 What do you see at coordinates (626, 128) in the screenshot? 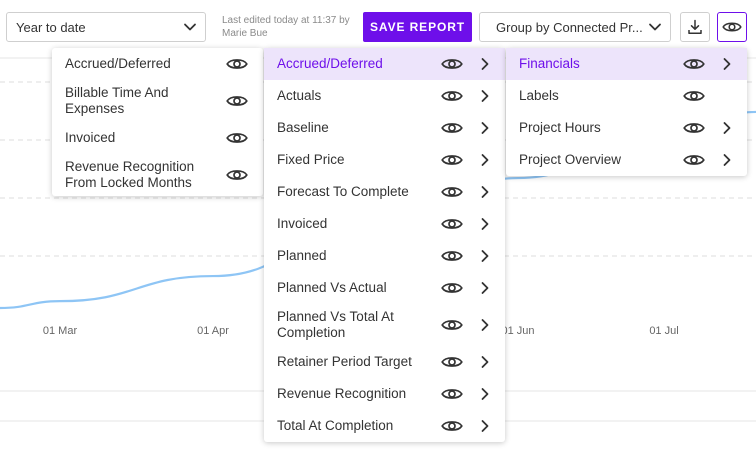
I see `menu-item-project-hours: Project Hours` at bounding box center [626, 128].